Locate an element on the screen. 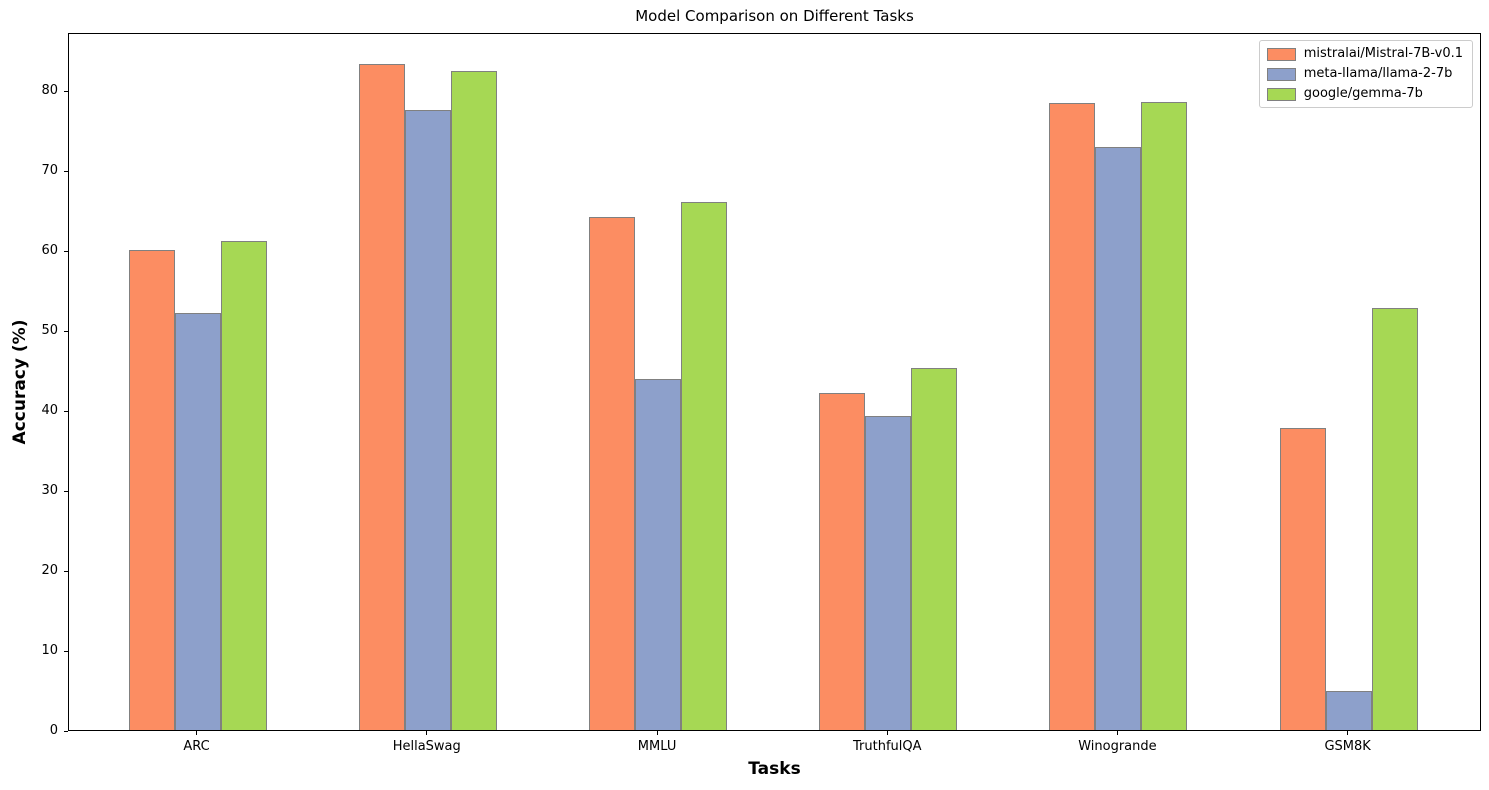 The height and width of the screenshot is (790, 1489). legend-label: meta-llama/llama-2-7b is located at coordinates (1378, 73).